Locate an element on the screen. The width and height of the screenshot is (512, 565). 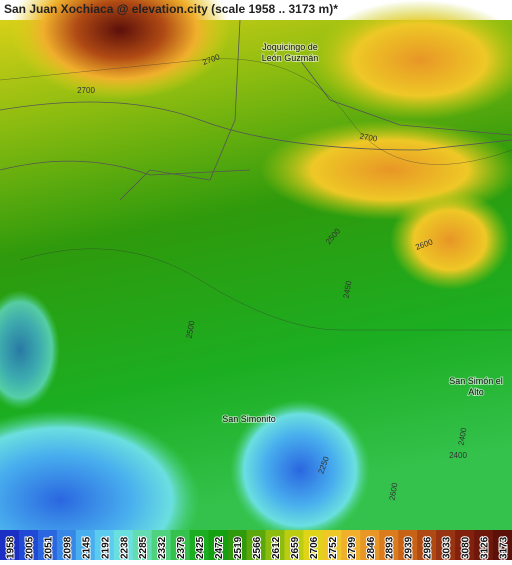
place-label: Joquicingo de is located at coordinates (290, 47).